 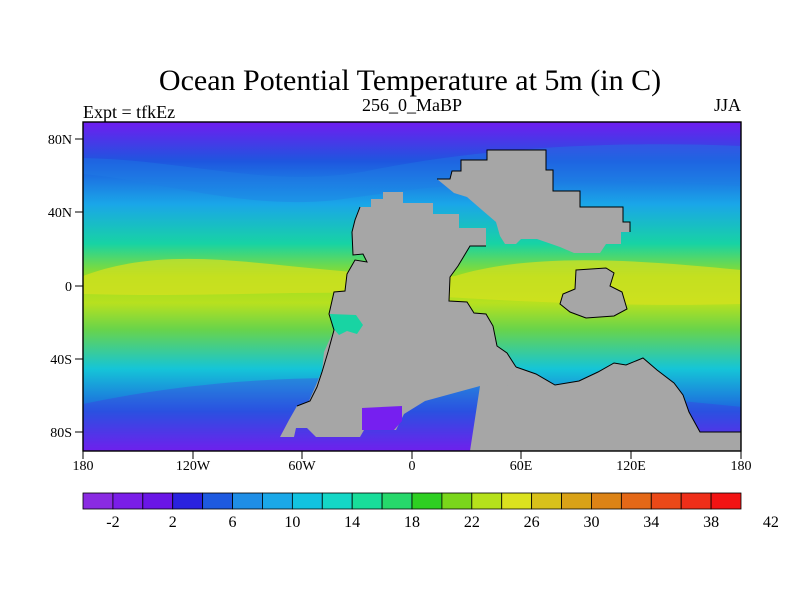 I want to click on eastern-coast-highlight, so click(x=593, y=293).